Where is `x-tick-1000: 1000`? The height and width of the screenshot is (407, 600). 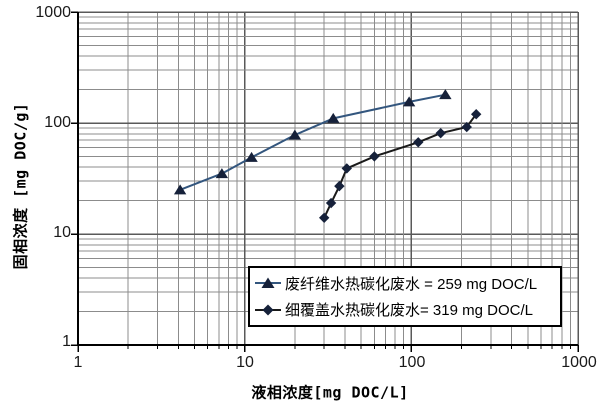 x-tick-1000: 1000 is located at coordinates (579, 362).